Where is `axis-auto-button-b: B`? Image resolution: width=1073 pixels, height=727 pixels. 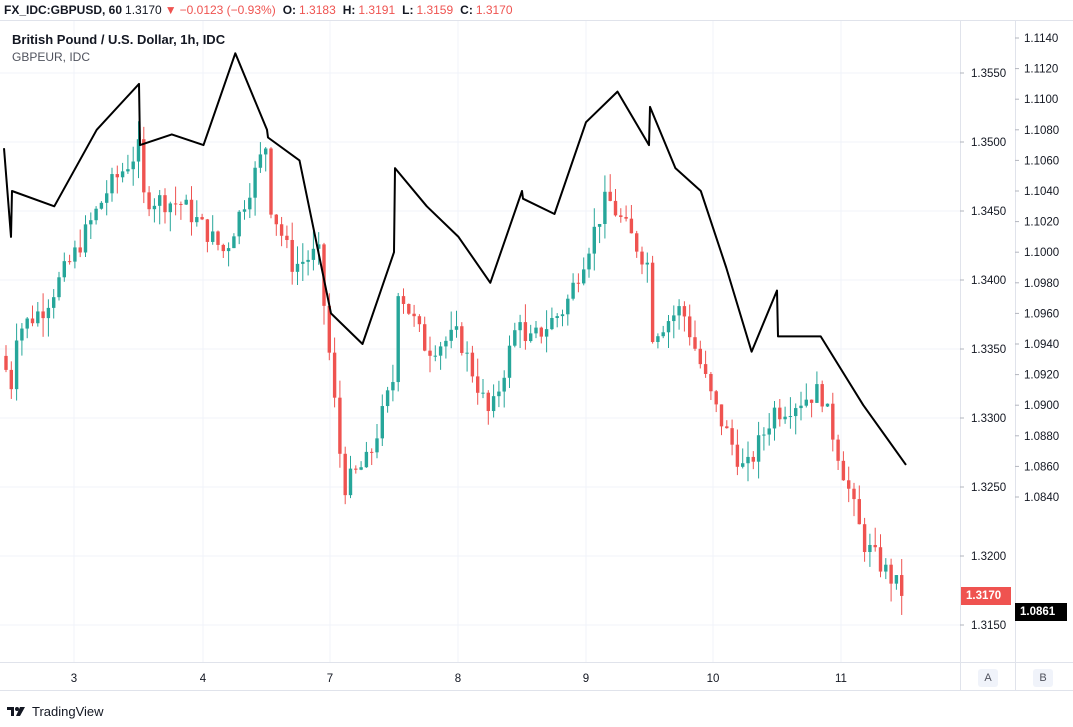
axis-auto-button-b: B is located at coordinates (1043, 678).